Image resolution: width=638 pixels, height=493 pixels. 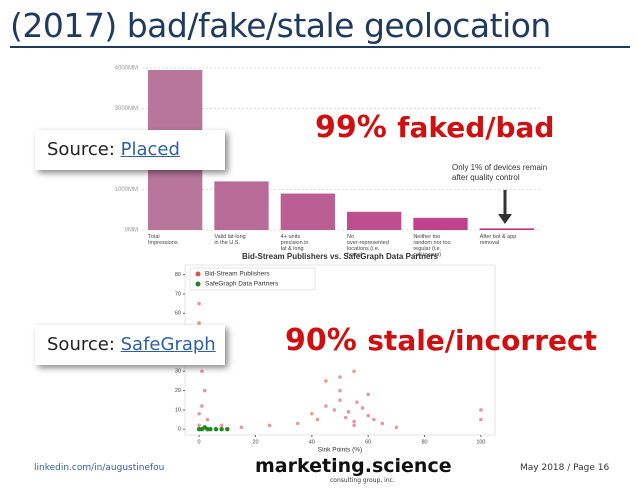 What do you see at coordinates (178, 275) in the screenshot?
I see `y-tick-label: 80` at bounding box center [178, 275].